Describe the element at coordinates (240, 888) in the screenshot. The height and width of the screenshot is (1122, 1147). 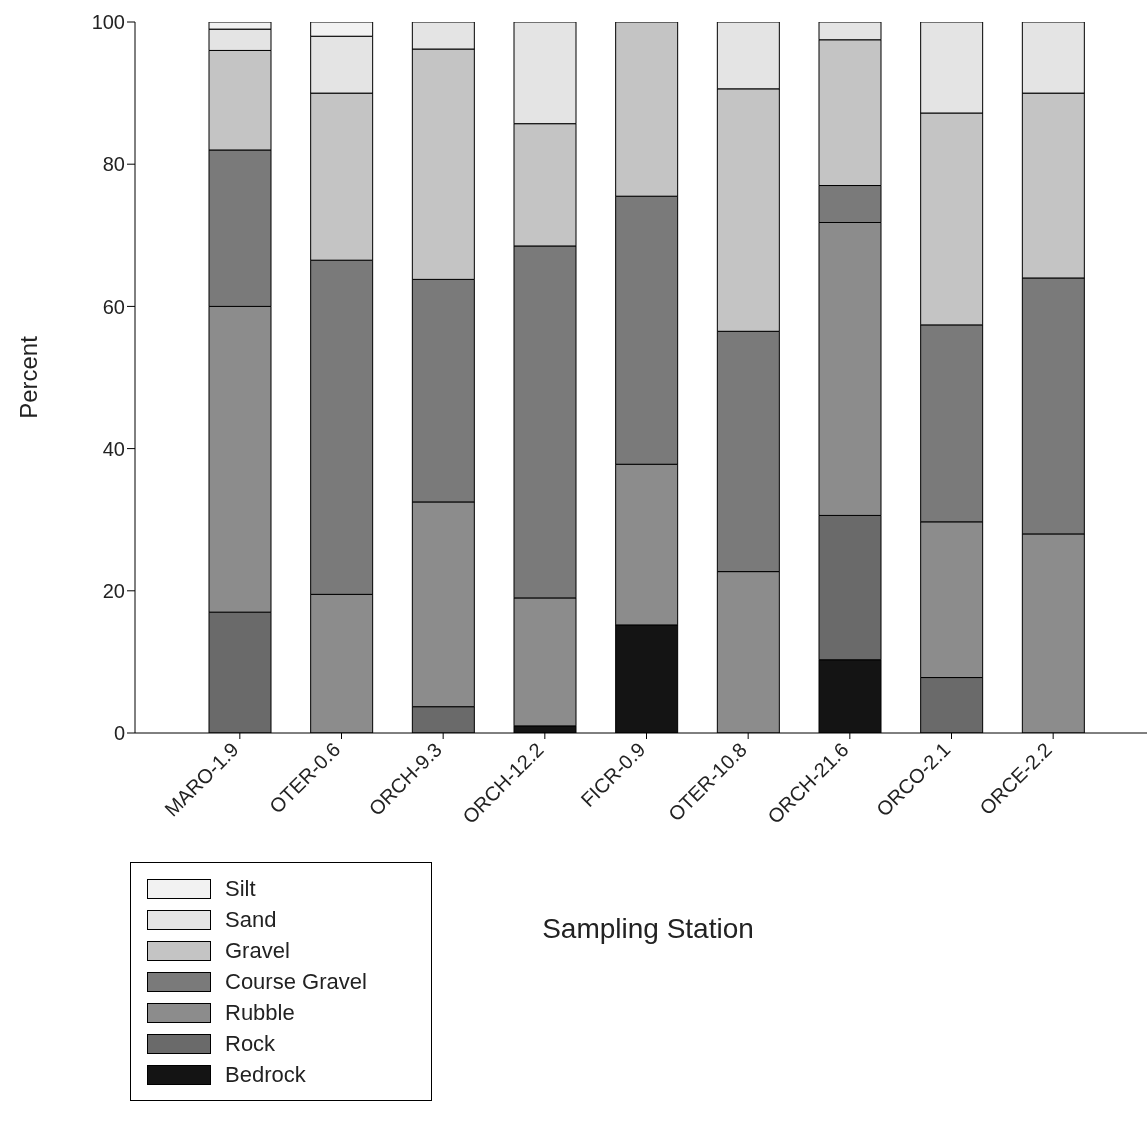
I see `legend-label: Silt` at that location.